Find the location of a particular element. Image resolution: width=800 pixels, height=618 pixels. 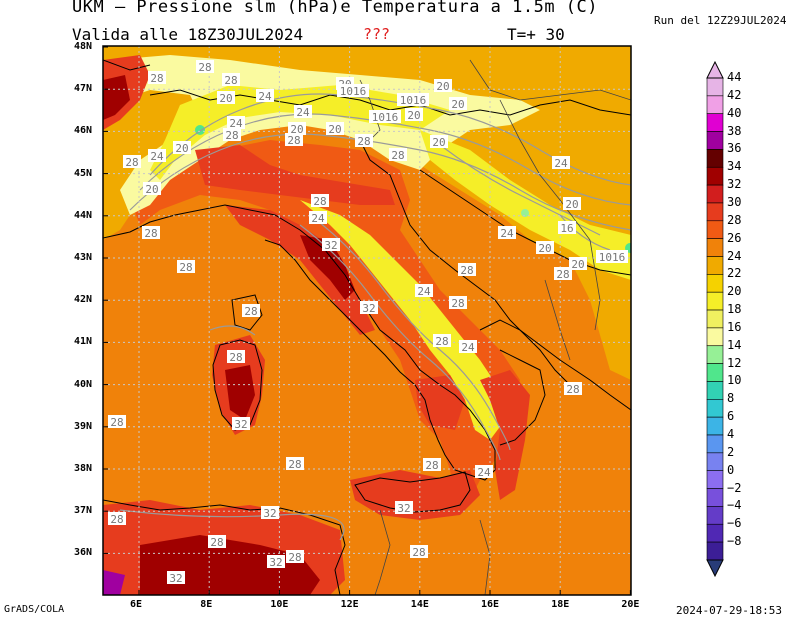

colorbar-label: 32 is located at coordinates (734, 184).